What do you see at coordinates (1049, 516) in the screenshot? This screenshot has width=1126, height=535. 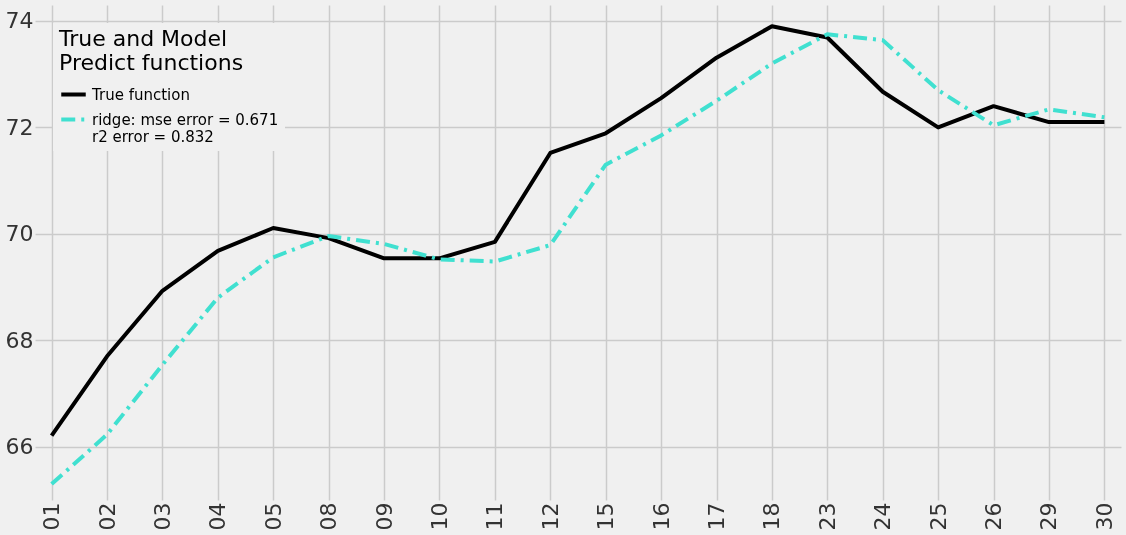 I see `x-tick-label: 29` at bounding box center [1049, 516].